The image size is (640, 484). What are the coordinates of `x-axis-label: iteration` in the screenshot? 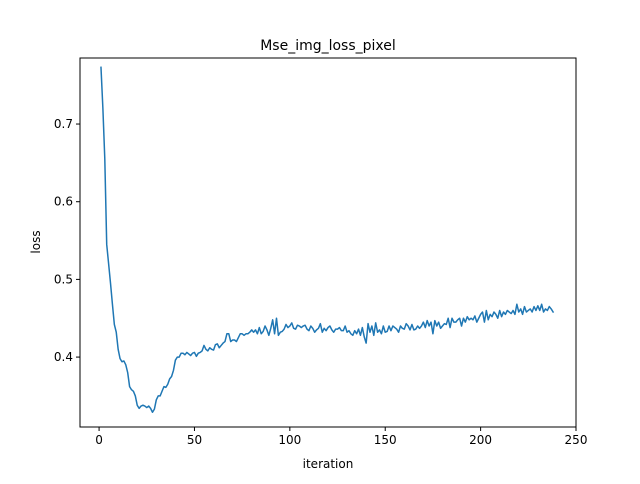 It's located at (328, 464).